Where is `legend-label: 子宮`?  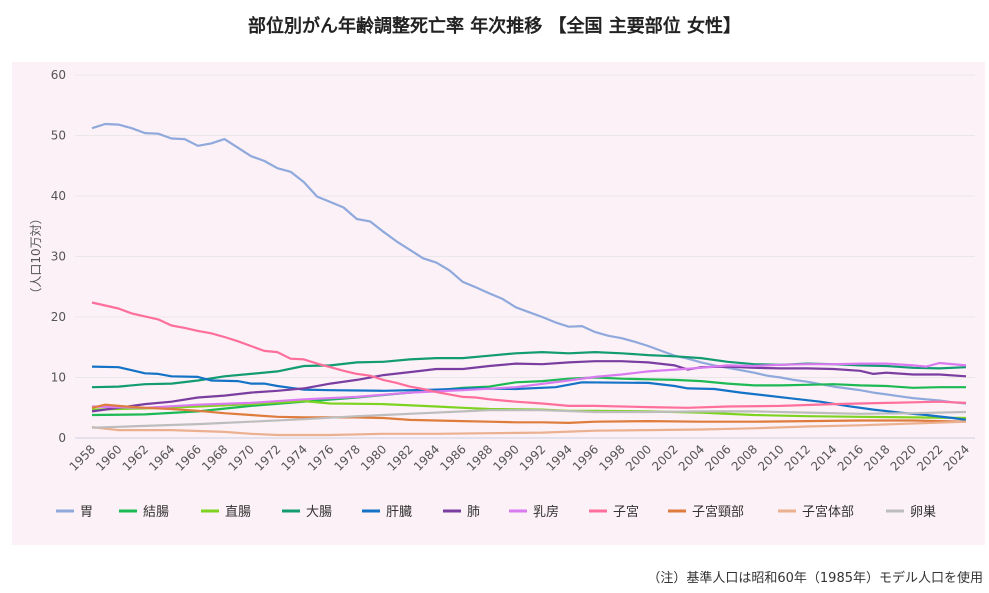
legend-label: 子宮 is located at coordinates (626, 512).